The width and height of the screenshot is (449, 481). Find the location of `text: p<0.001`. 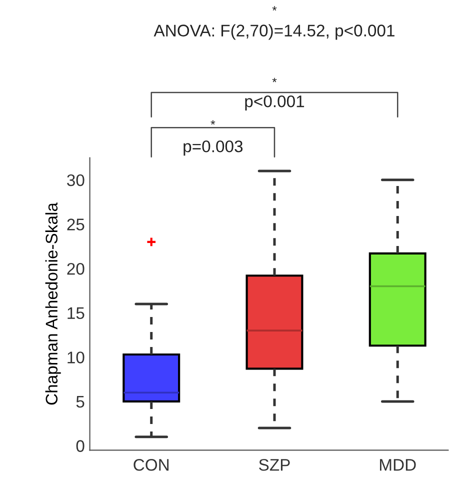

text: p<0.001 is located at coordinates (274, 103).